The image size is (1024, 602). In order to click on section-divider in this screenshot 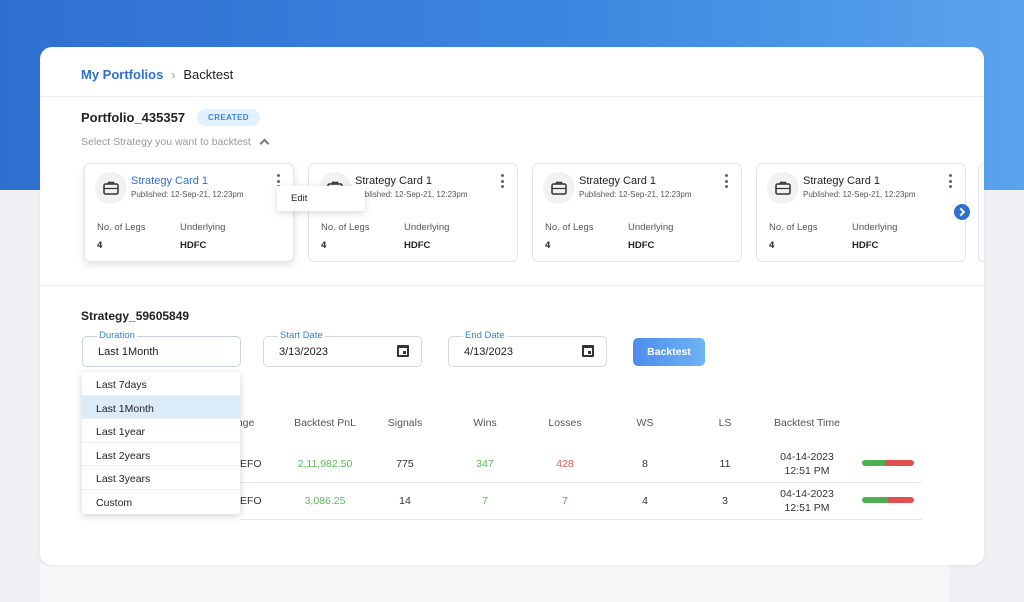, I will do `click(512, 285)`.